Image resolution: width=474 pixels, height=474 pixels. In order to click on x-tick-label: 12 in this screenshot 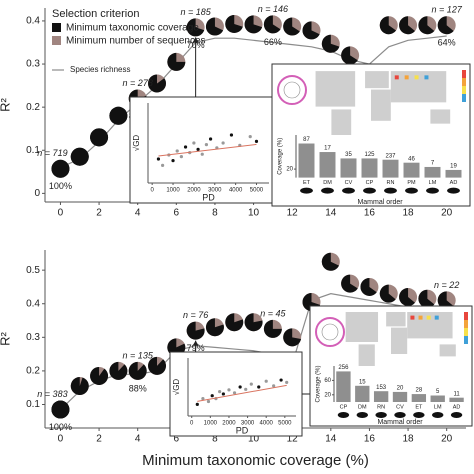, I will do `click(293, 213)`.